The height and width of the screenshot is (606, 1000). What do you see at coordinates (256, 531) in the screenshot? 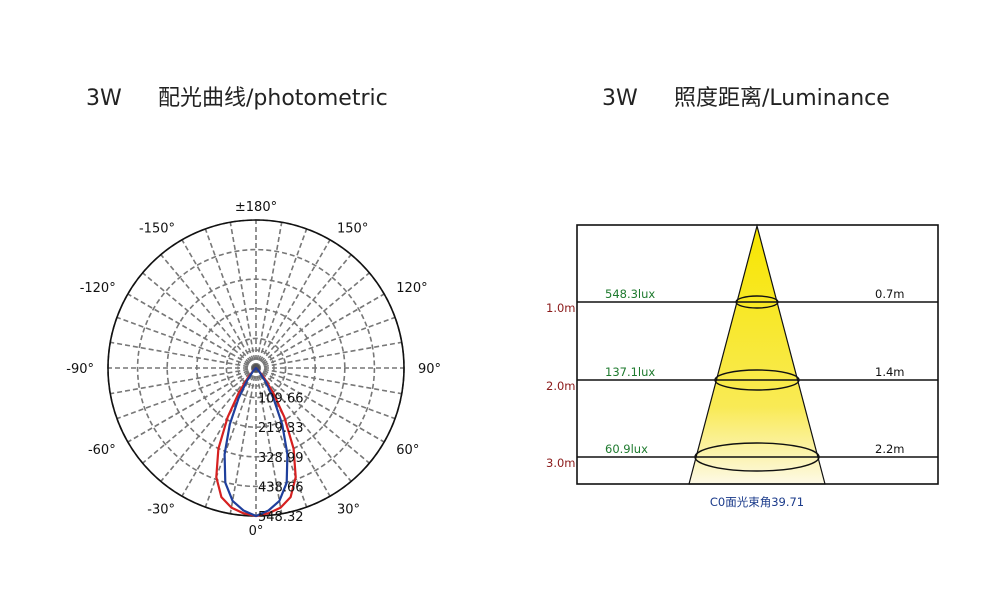
I see `polar-angle-label: 0°` at bounding box center [256, 531].